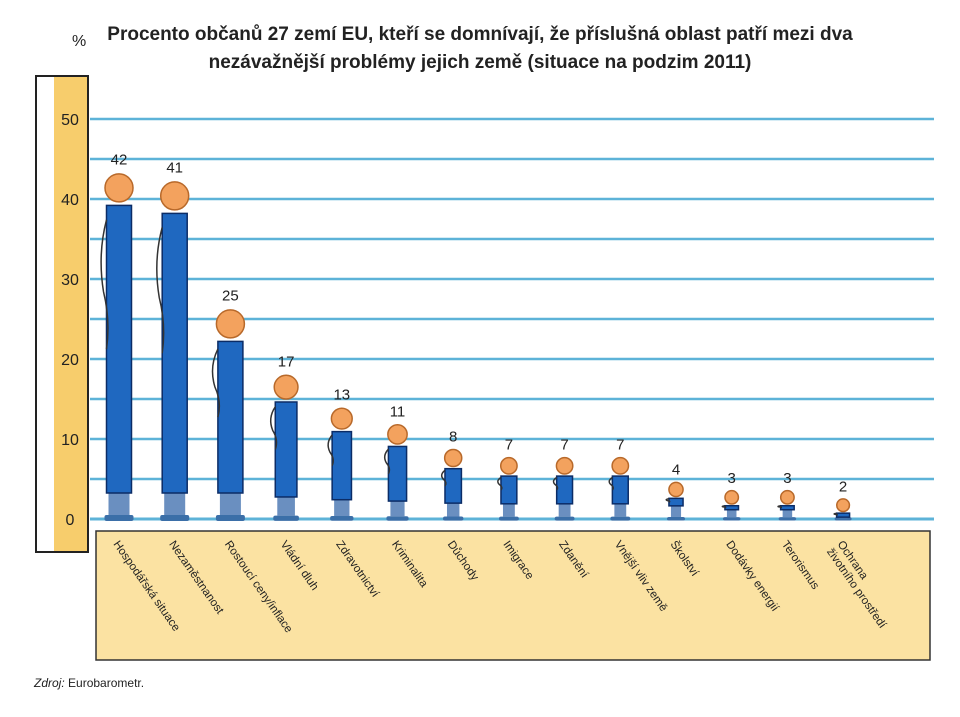 Image resolution: width=960 pixels, height=717 pixels. Describe the element at coordinates (106, 683) in the screenshot. I see `source-text: Eurobarometr.` at that location.